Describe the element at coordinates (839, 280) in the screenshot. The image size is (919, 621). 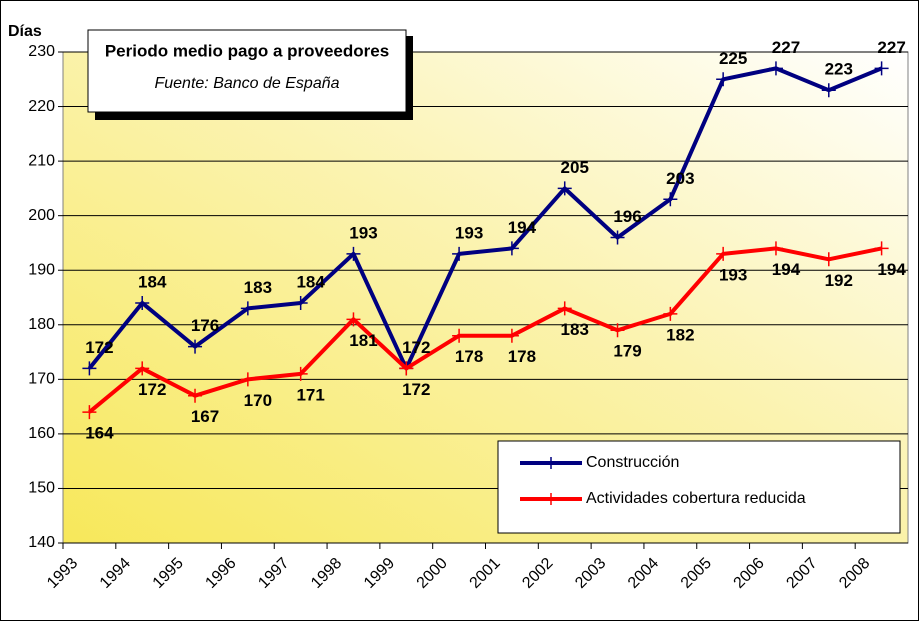
I see `data-label: 192` at that location.